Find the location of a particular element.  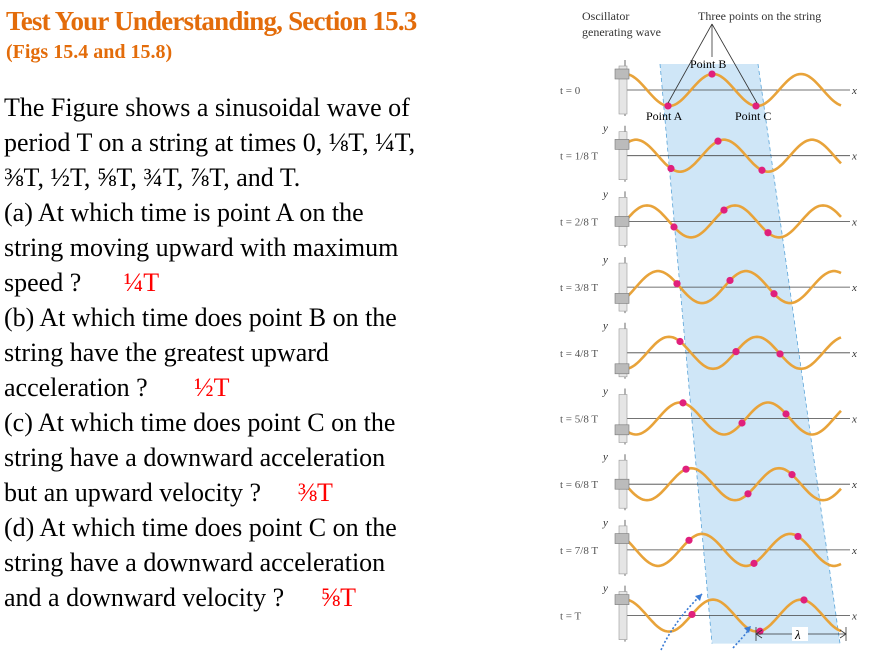

intro-line-2: period T on a string at times 0, ⅛T, ¼T, is located at coordinates (210, 142).